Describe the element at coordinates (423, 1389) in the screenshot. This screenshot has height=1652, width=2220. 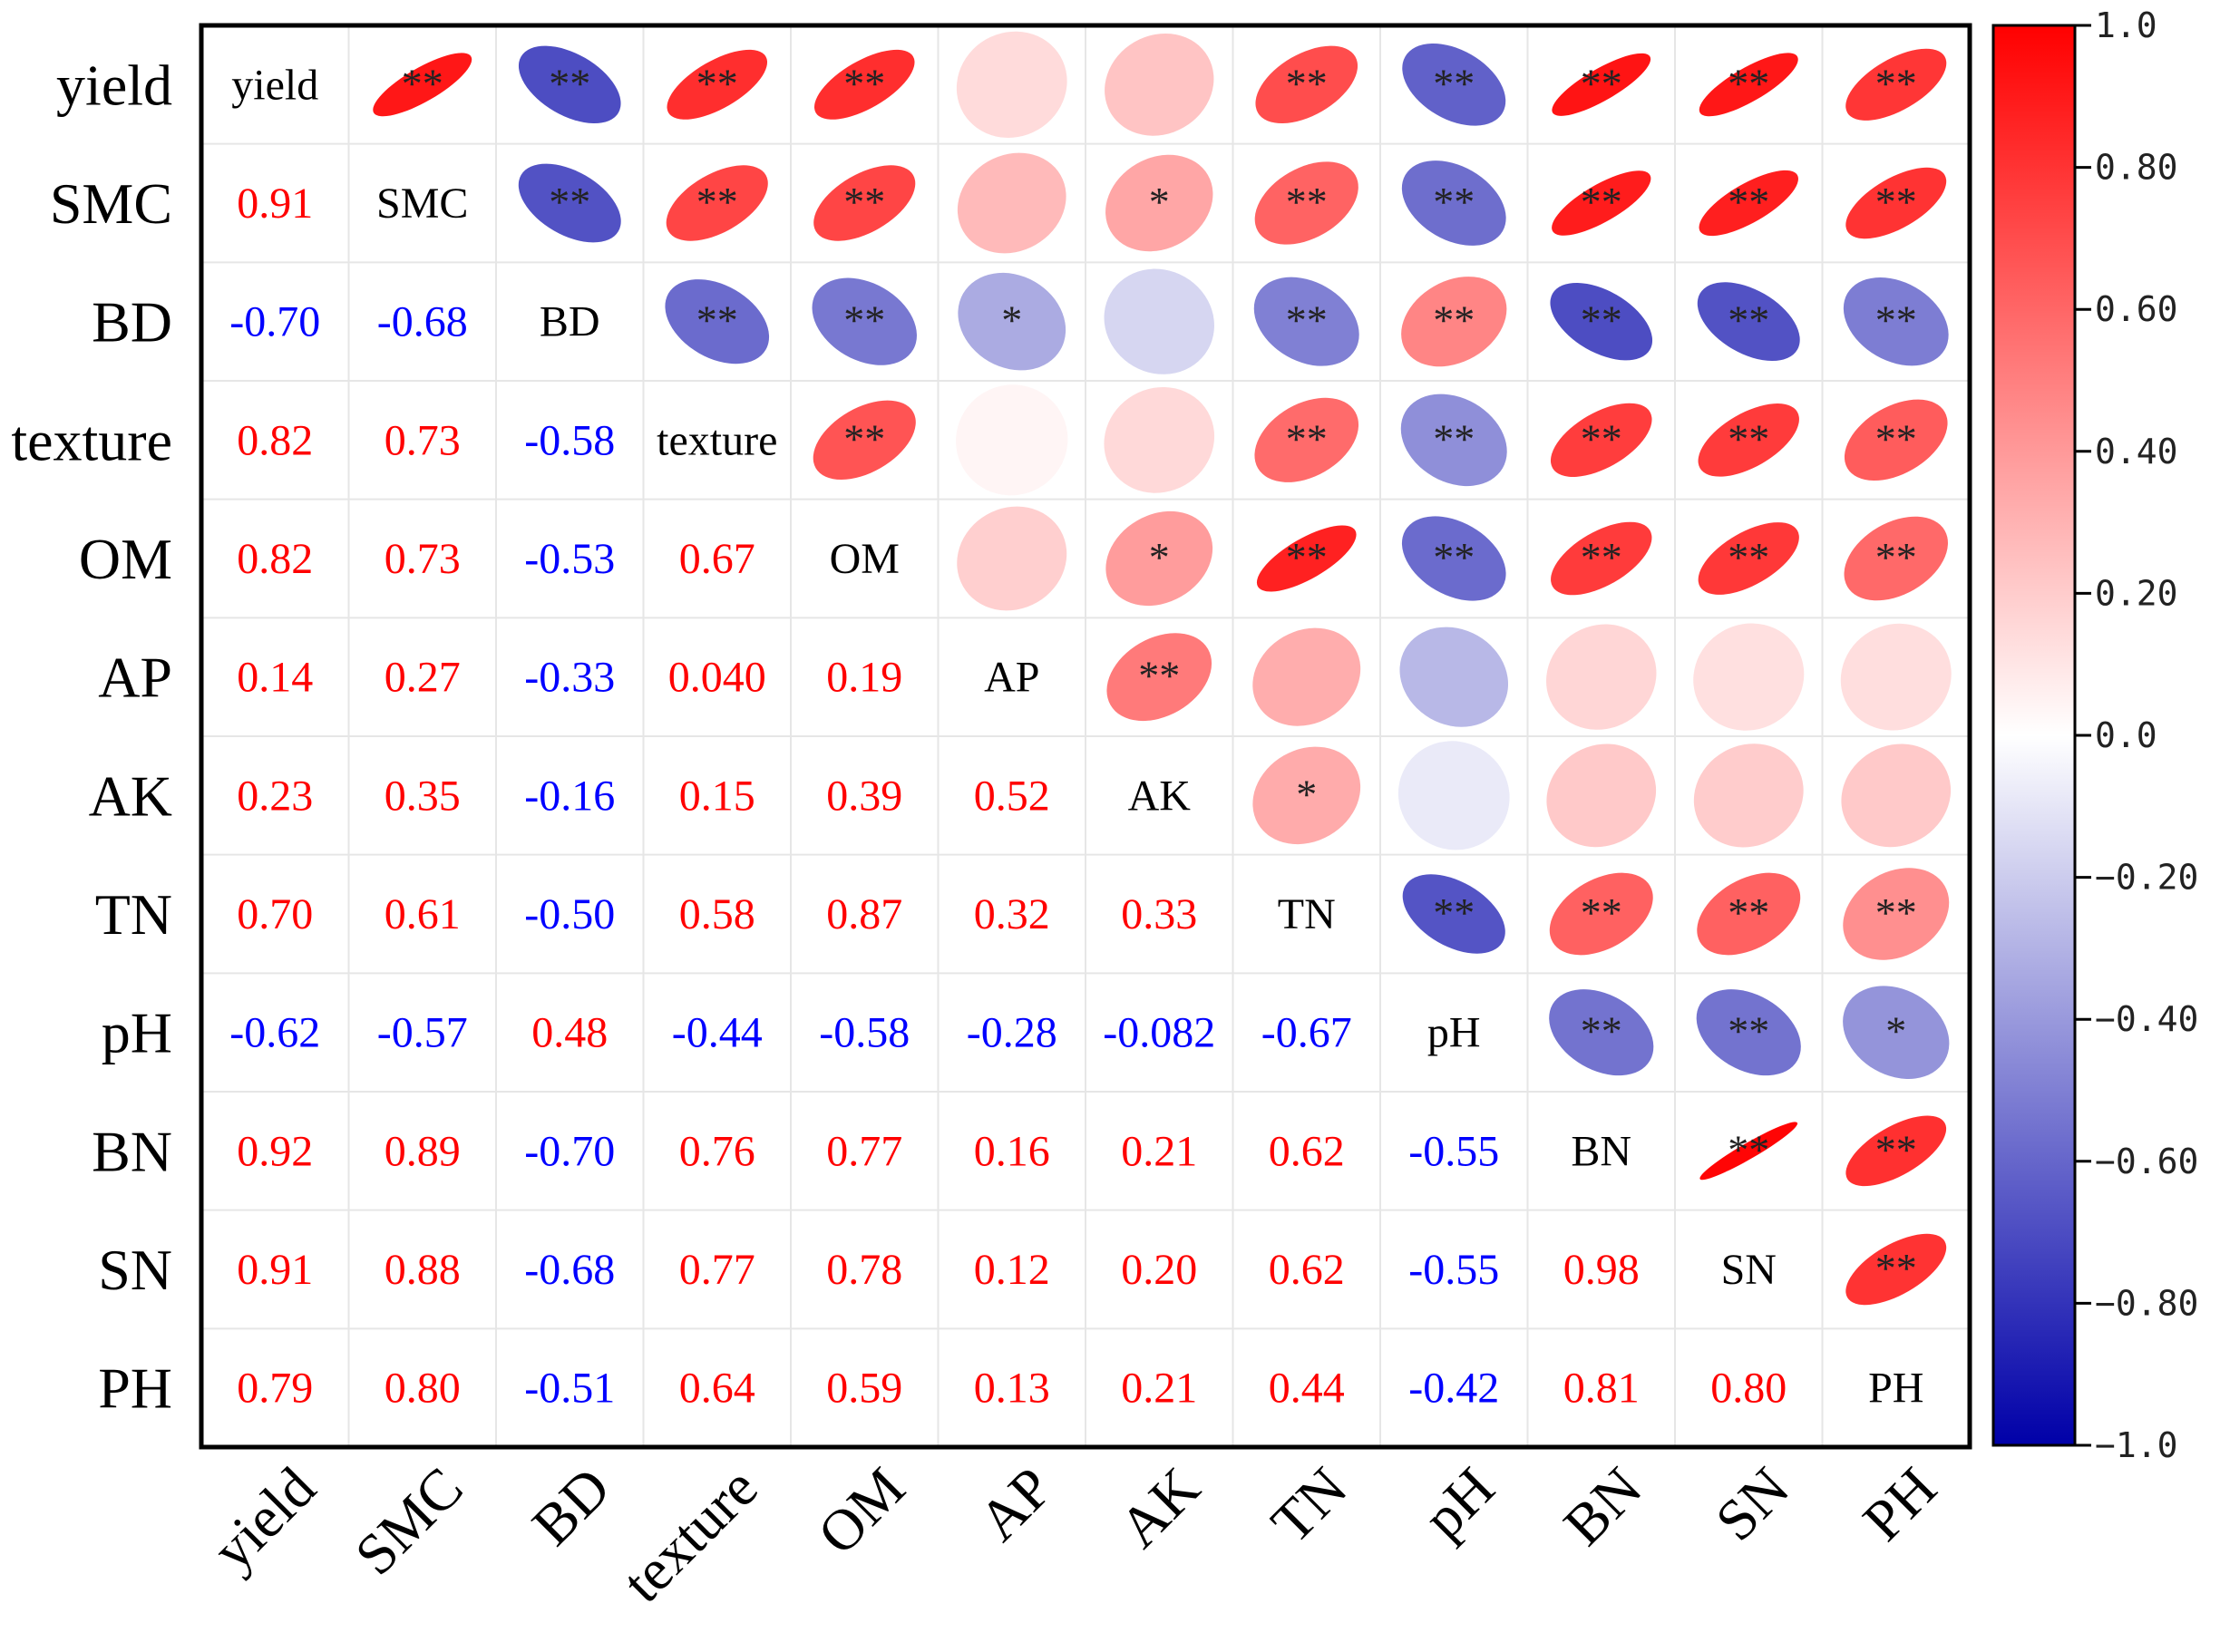
I see `correlation-value: 0.80` at that location.